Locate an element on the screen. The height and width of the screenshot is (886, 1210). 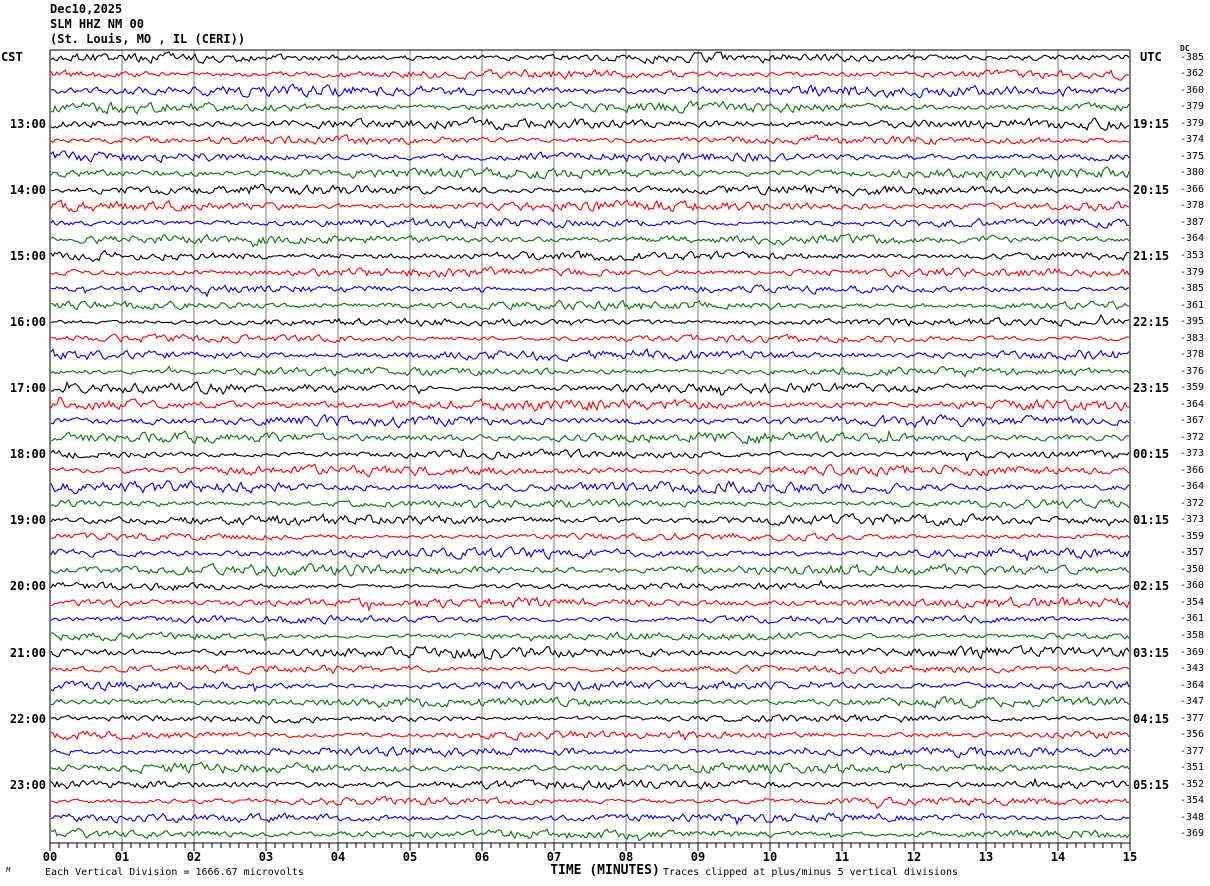
dc-value: -362 is located at coordinates (1192, 74).